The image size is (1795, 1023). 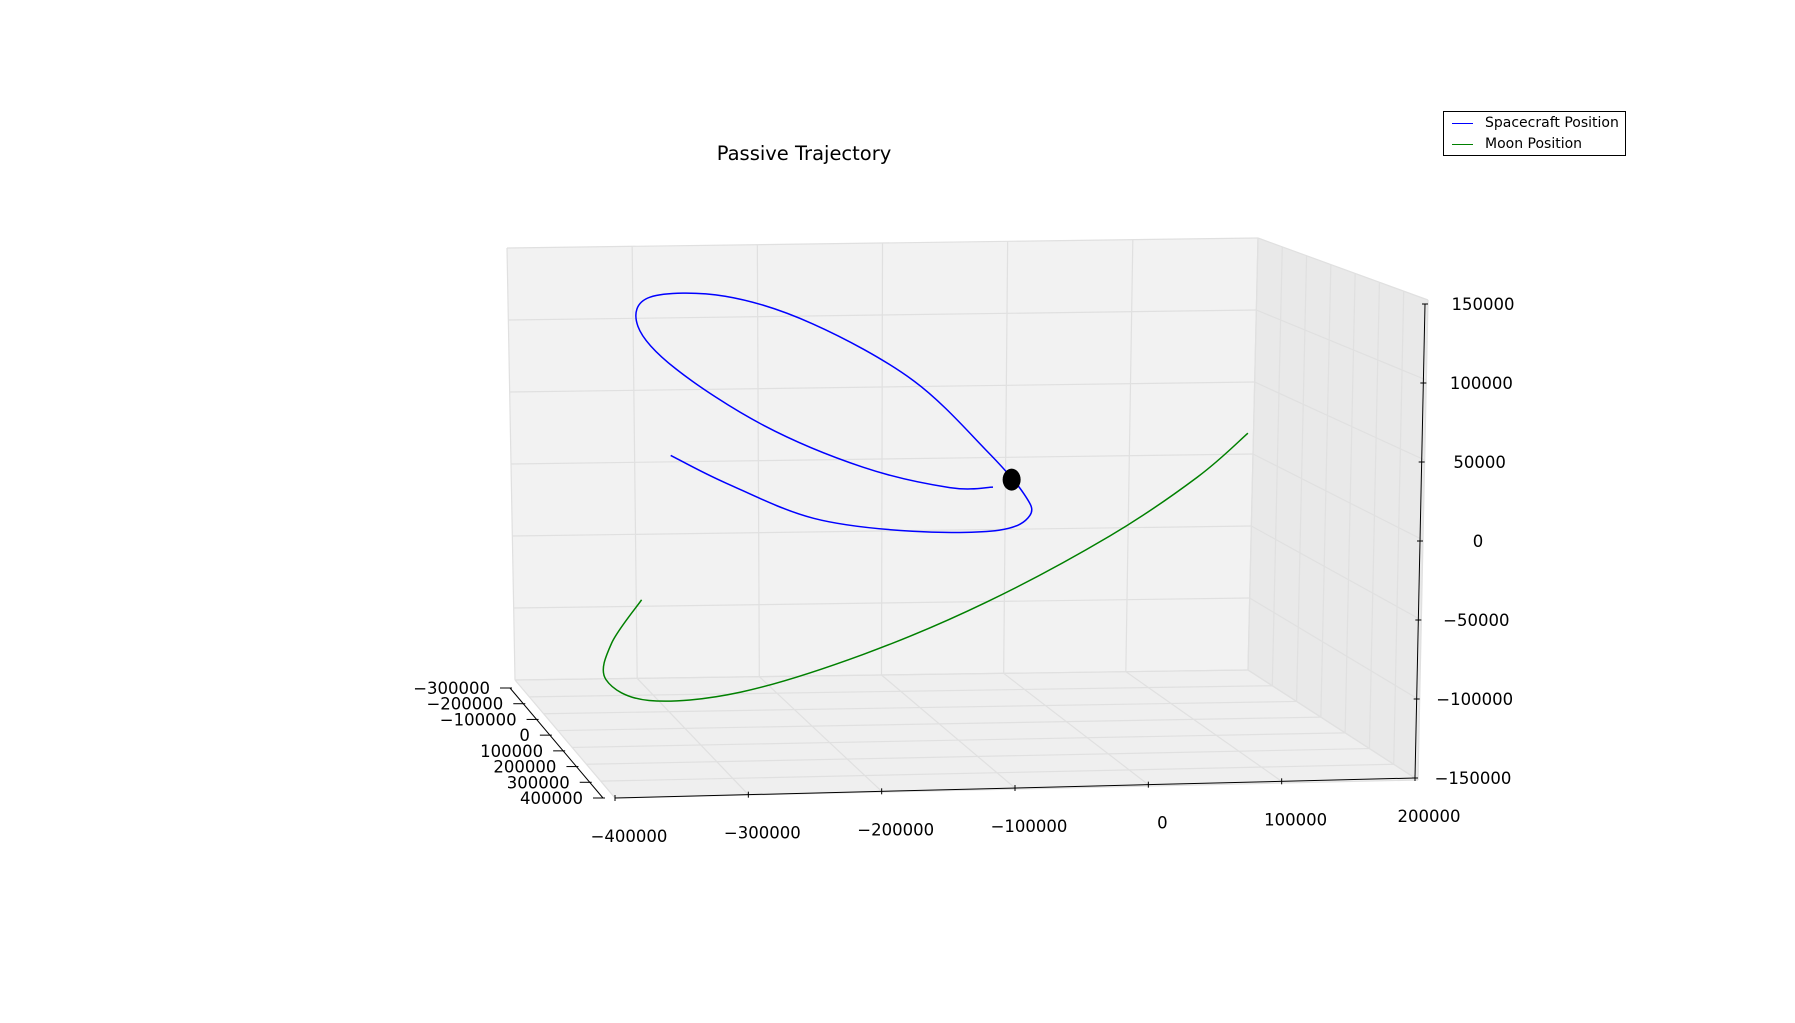 I want to click on y-tick-label-1: −200000, so click(x=464, y=704).